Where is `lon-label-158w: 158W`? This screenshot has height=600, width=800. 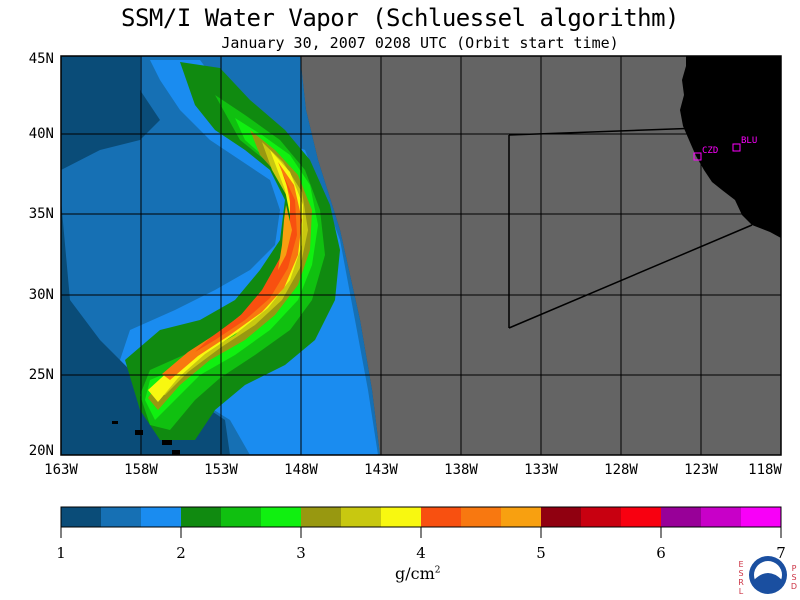
lon-label-158w: 158W is located at coordinates (141, 470).